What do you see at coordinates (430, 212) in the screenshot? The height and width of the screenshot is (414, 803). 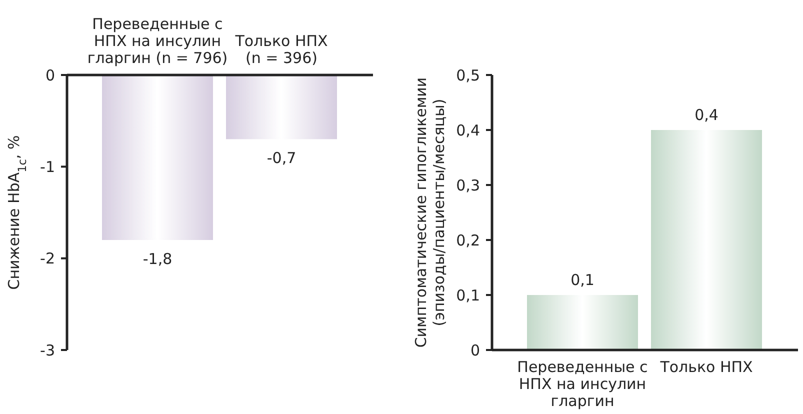 I see `y-axis-title: Симптоматические гипогликемии (эпизоды/пациенты/месяцы)` at bounding box center [430, 212].